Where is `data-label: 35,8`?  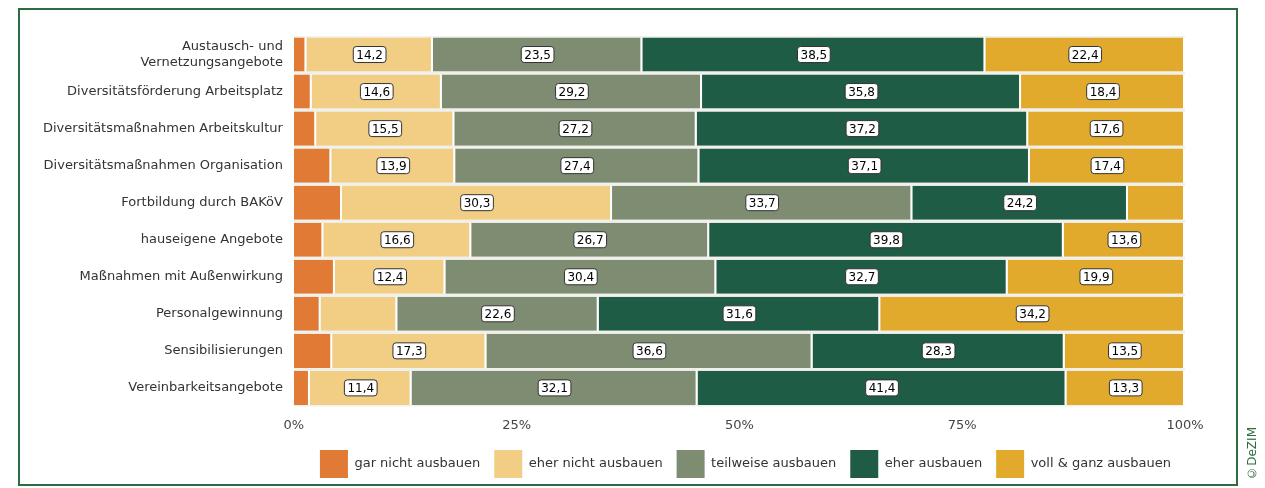
data-label: 35,8 is located at coordinates (861, 91).